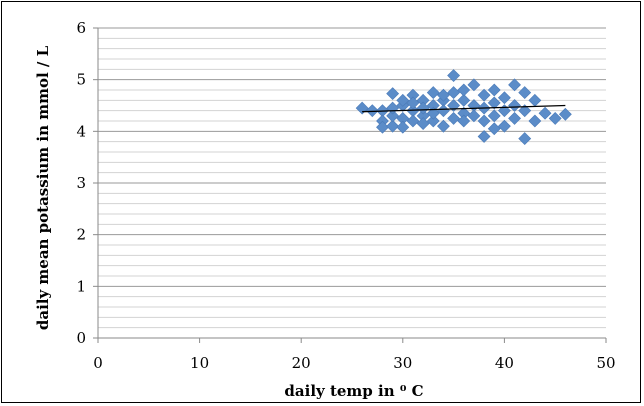 The width and height of the screenshot is (644, 406). What do you see at coordinates (353, 391) in the screenshot?
I see `x-axis-label: daily temp in ⁰ C` at bounding box center [353, 391].